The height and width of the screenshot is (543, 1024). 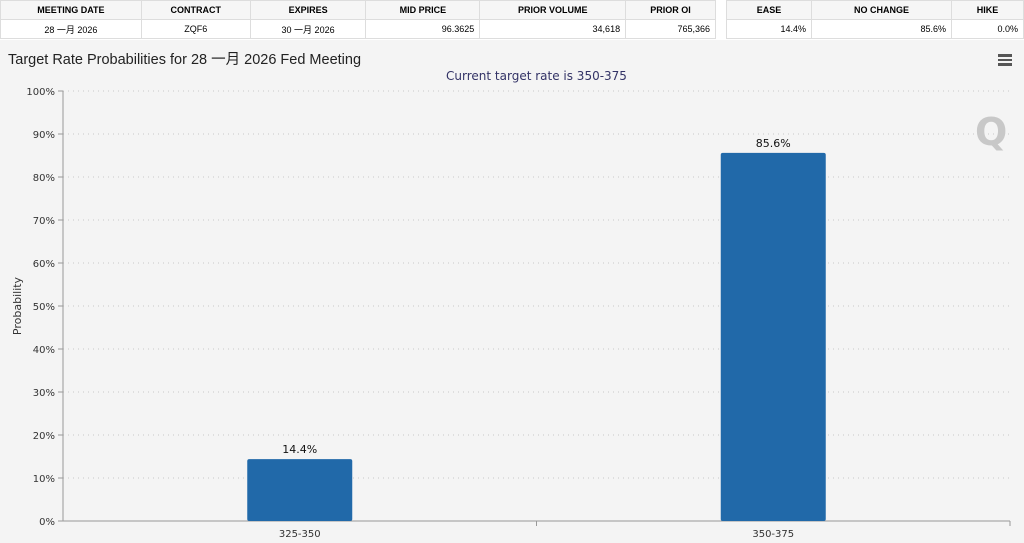 I want to click on prior-volume: 34,618, so click(x=553, y=29).